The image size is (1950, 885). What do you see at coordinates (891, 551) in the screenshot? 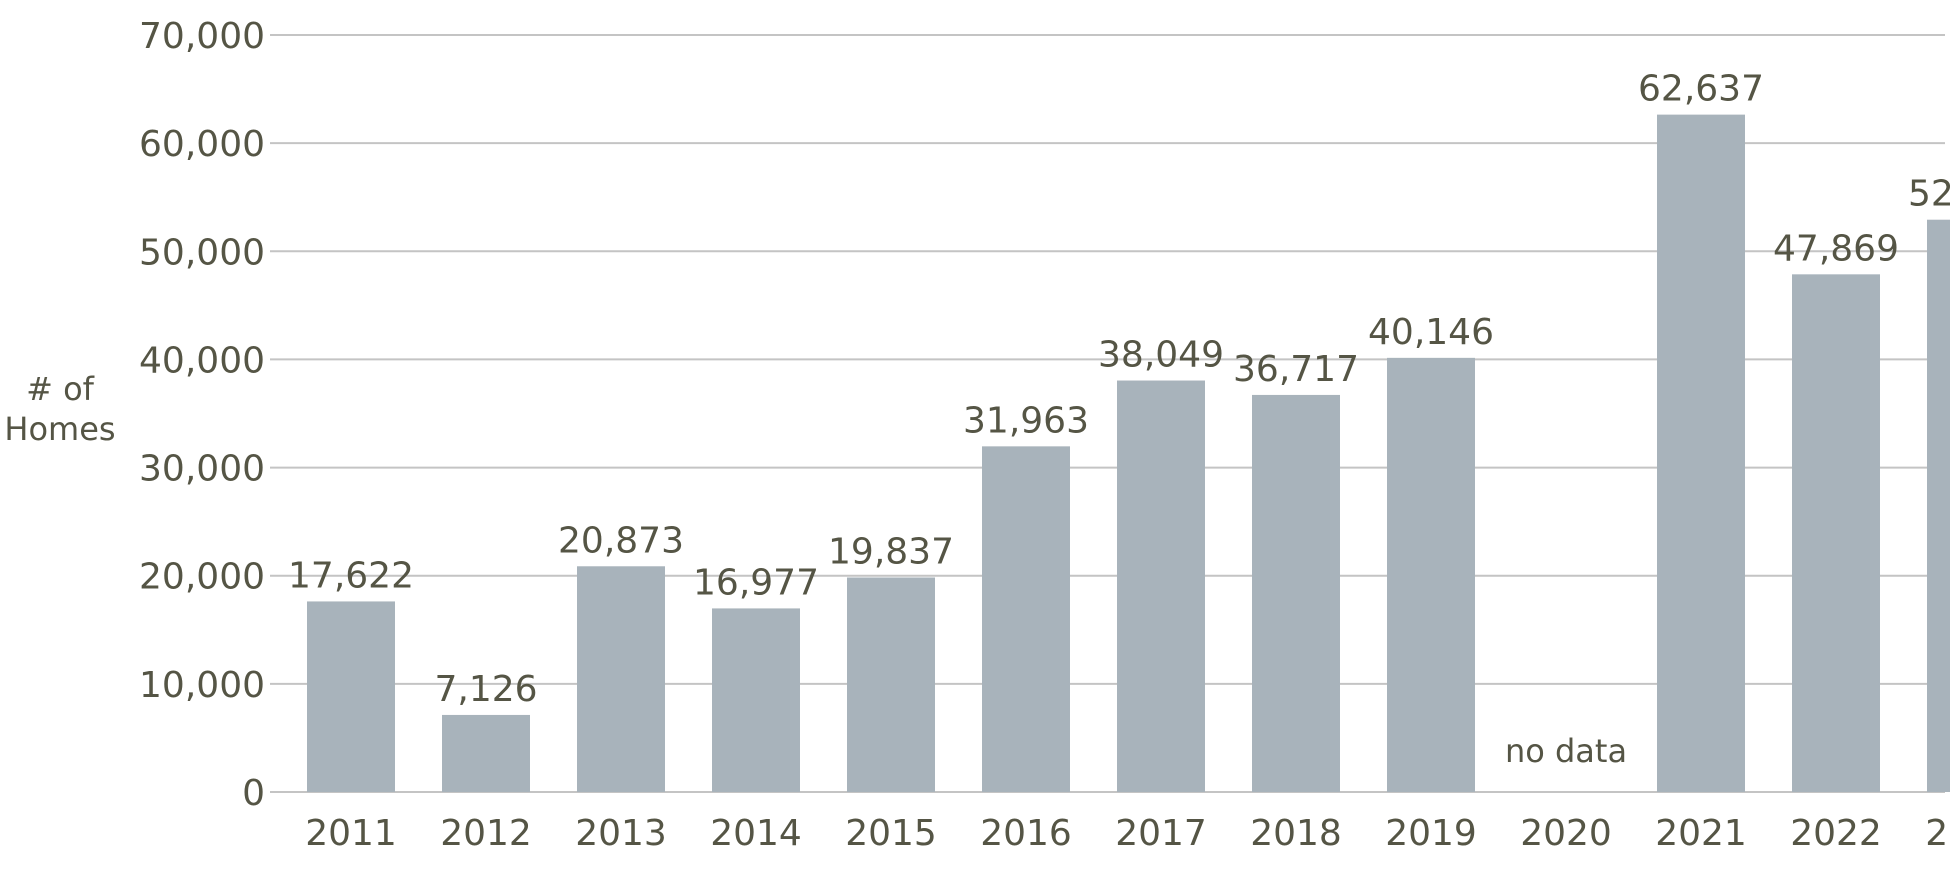
I see `data-label: 19,837` at bounding box center [891, 551].